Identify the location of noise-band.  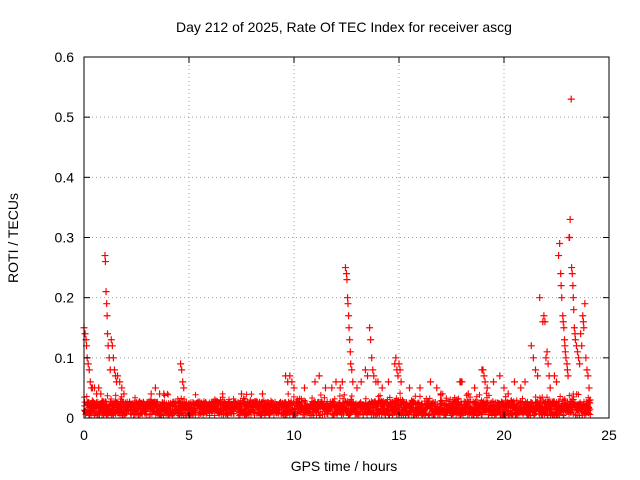
(337, 404).